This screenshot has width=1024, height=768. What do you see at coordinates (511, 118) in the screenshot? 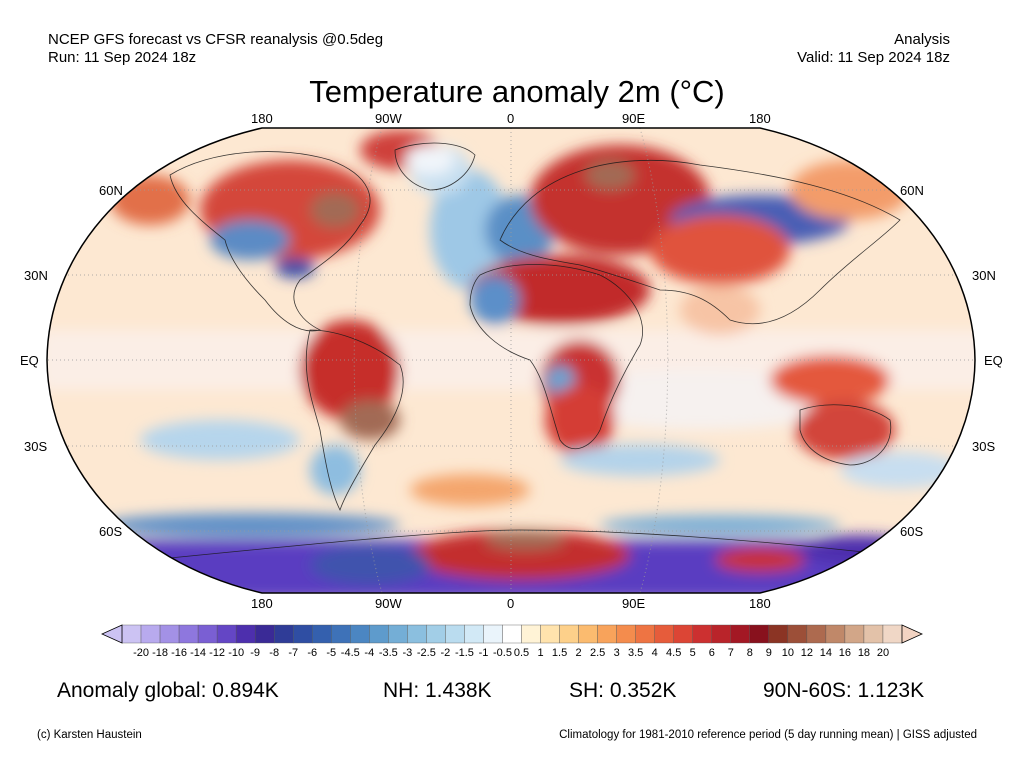
I see `lon-label-top-0: 0` at bounding box center [511, 118].